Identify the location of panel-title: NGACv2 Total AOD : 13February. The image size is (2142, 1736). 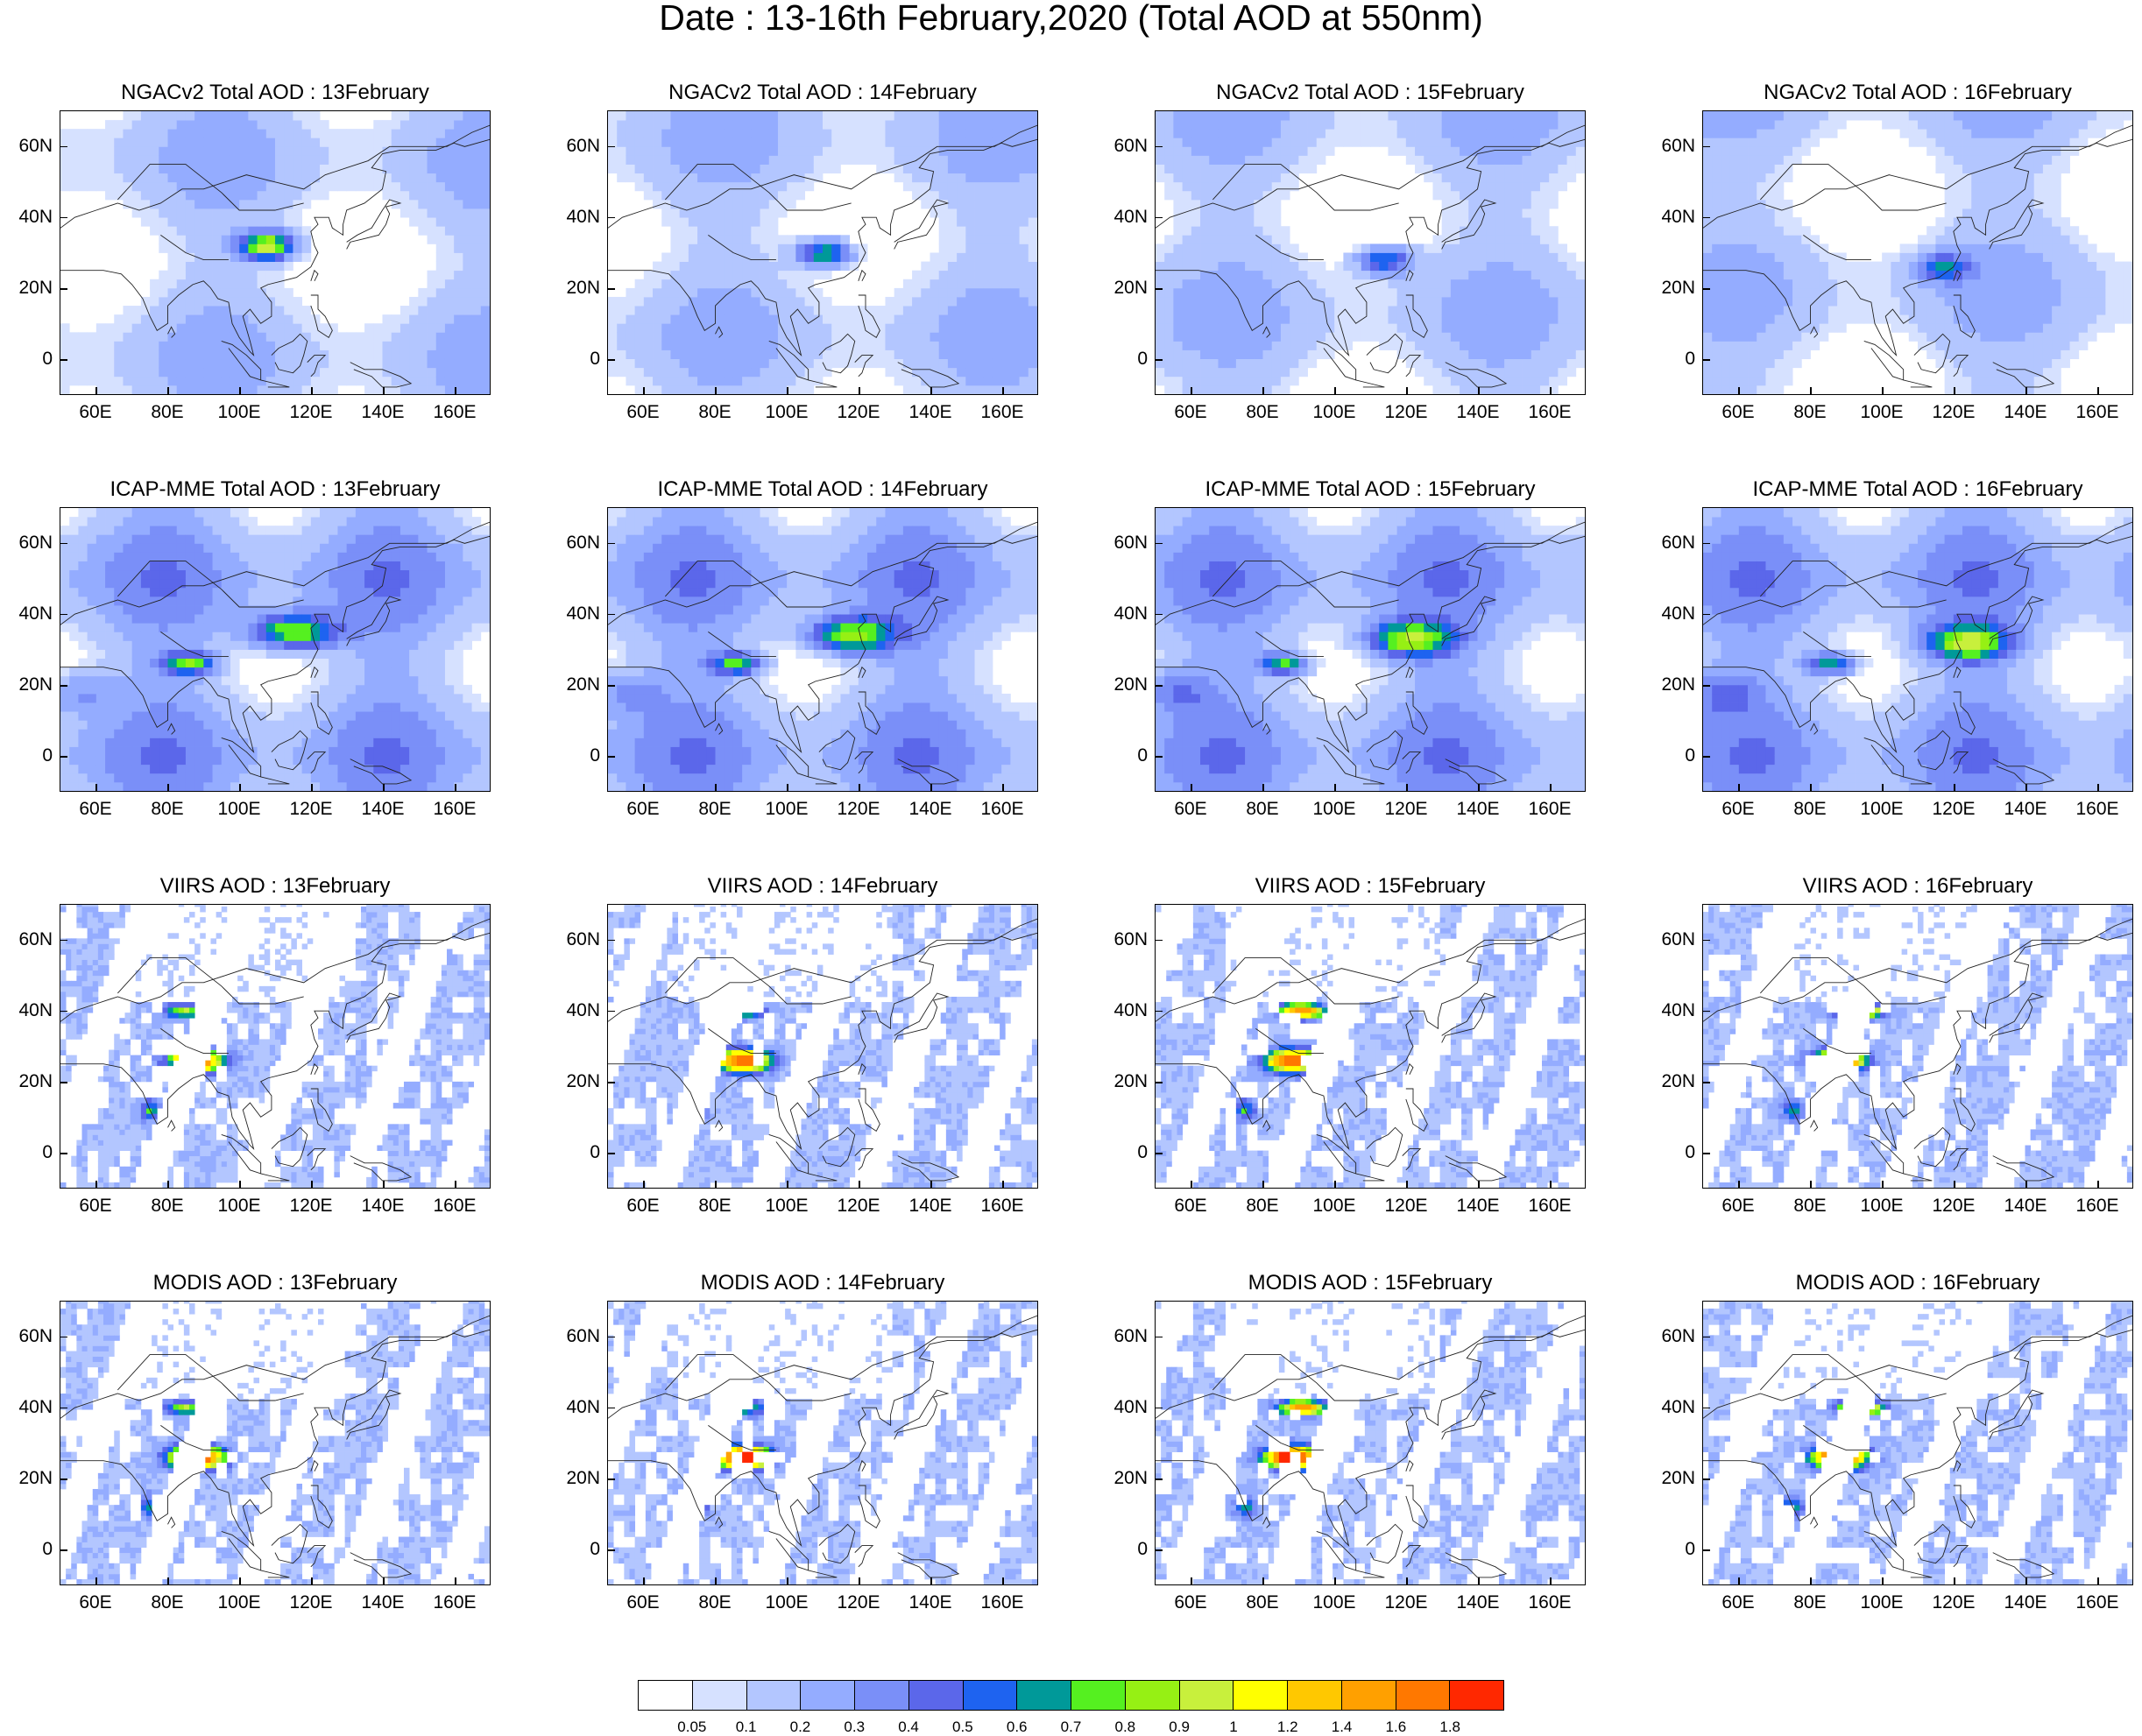
(275, 93).